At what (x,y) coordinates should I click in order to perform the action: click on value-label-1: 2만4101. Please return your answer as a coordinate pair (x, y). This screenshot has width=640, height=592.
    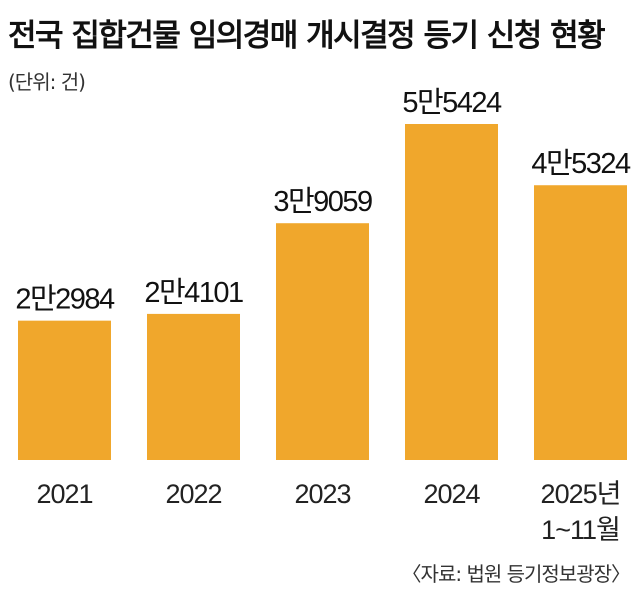
    Looking at the image, I should click on (193, 293).